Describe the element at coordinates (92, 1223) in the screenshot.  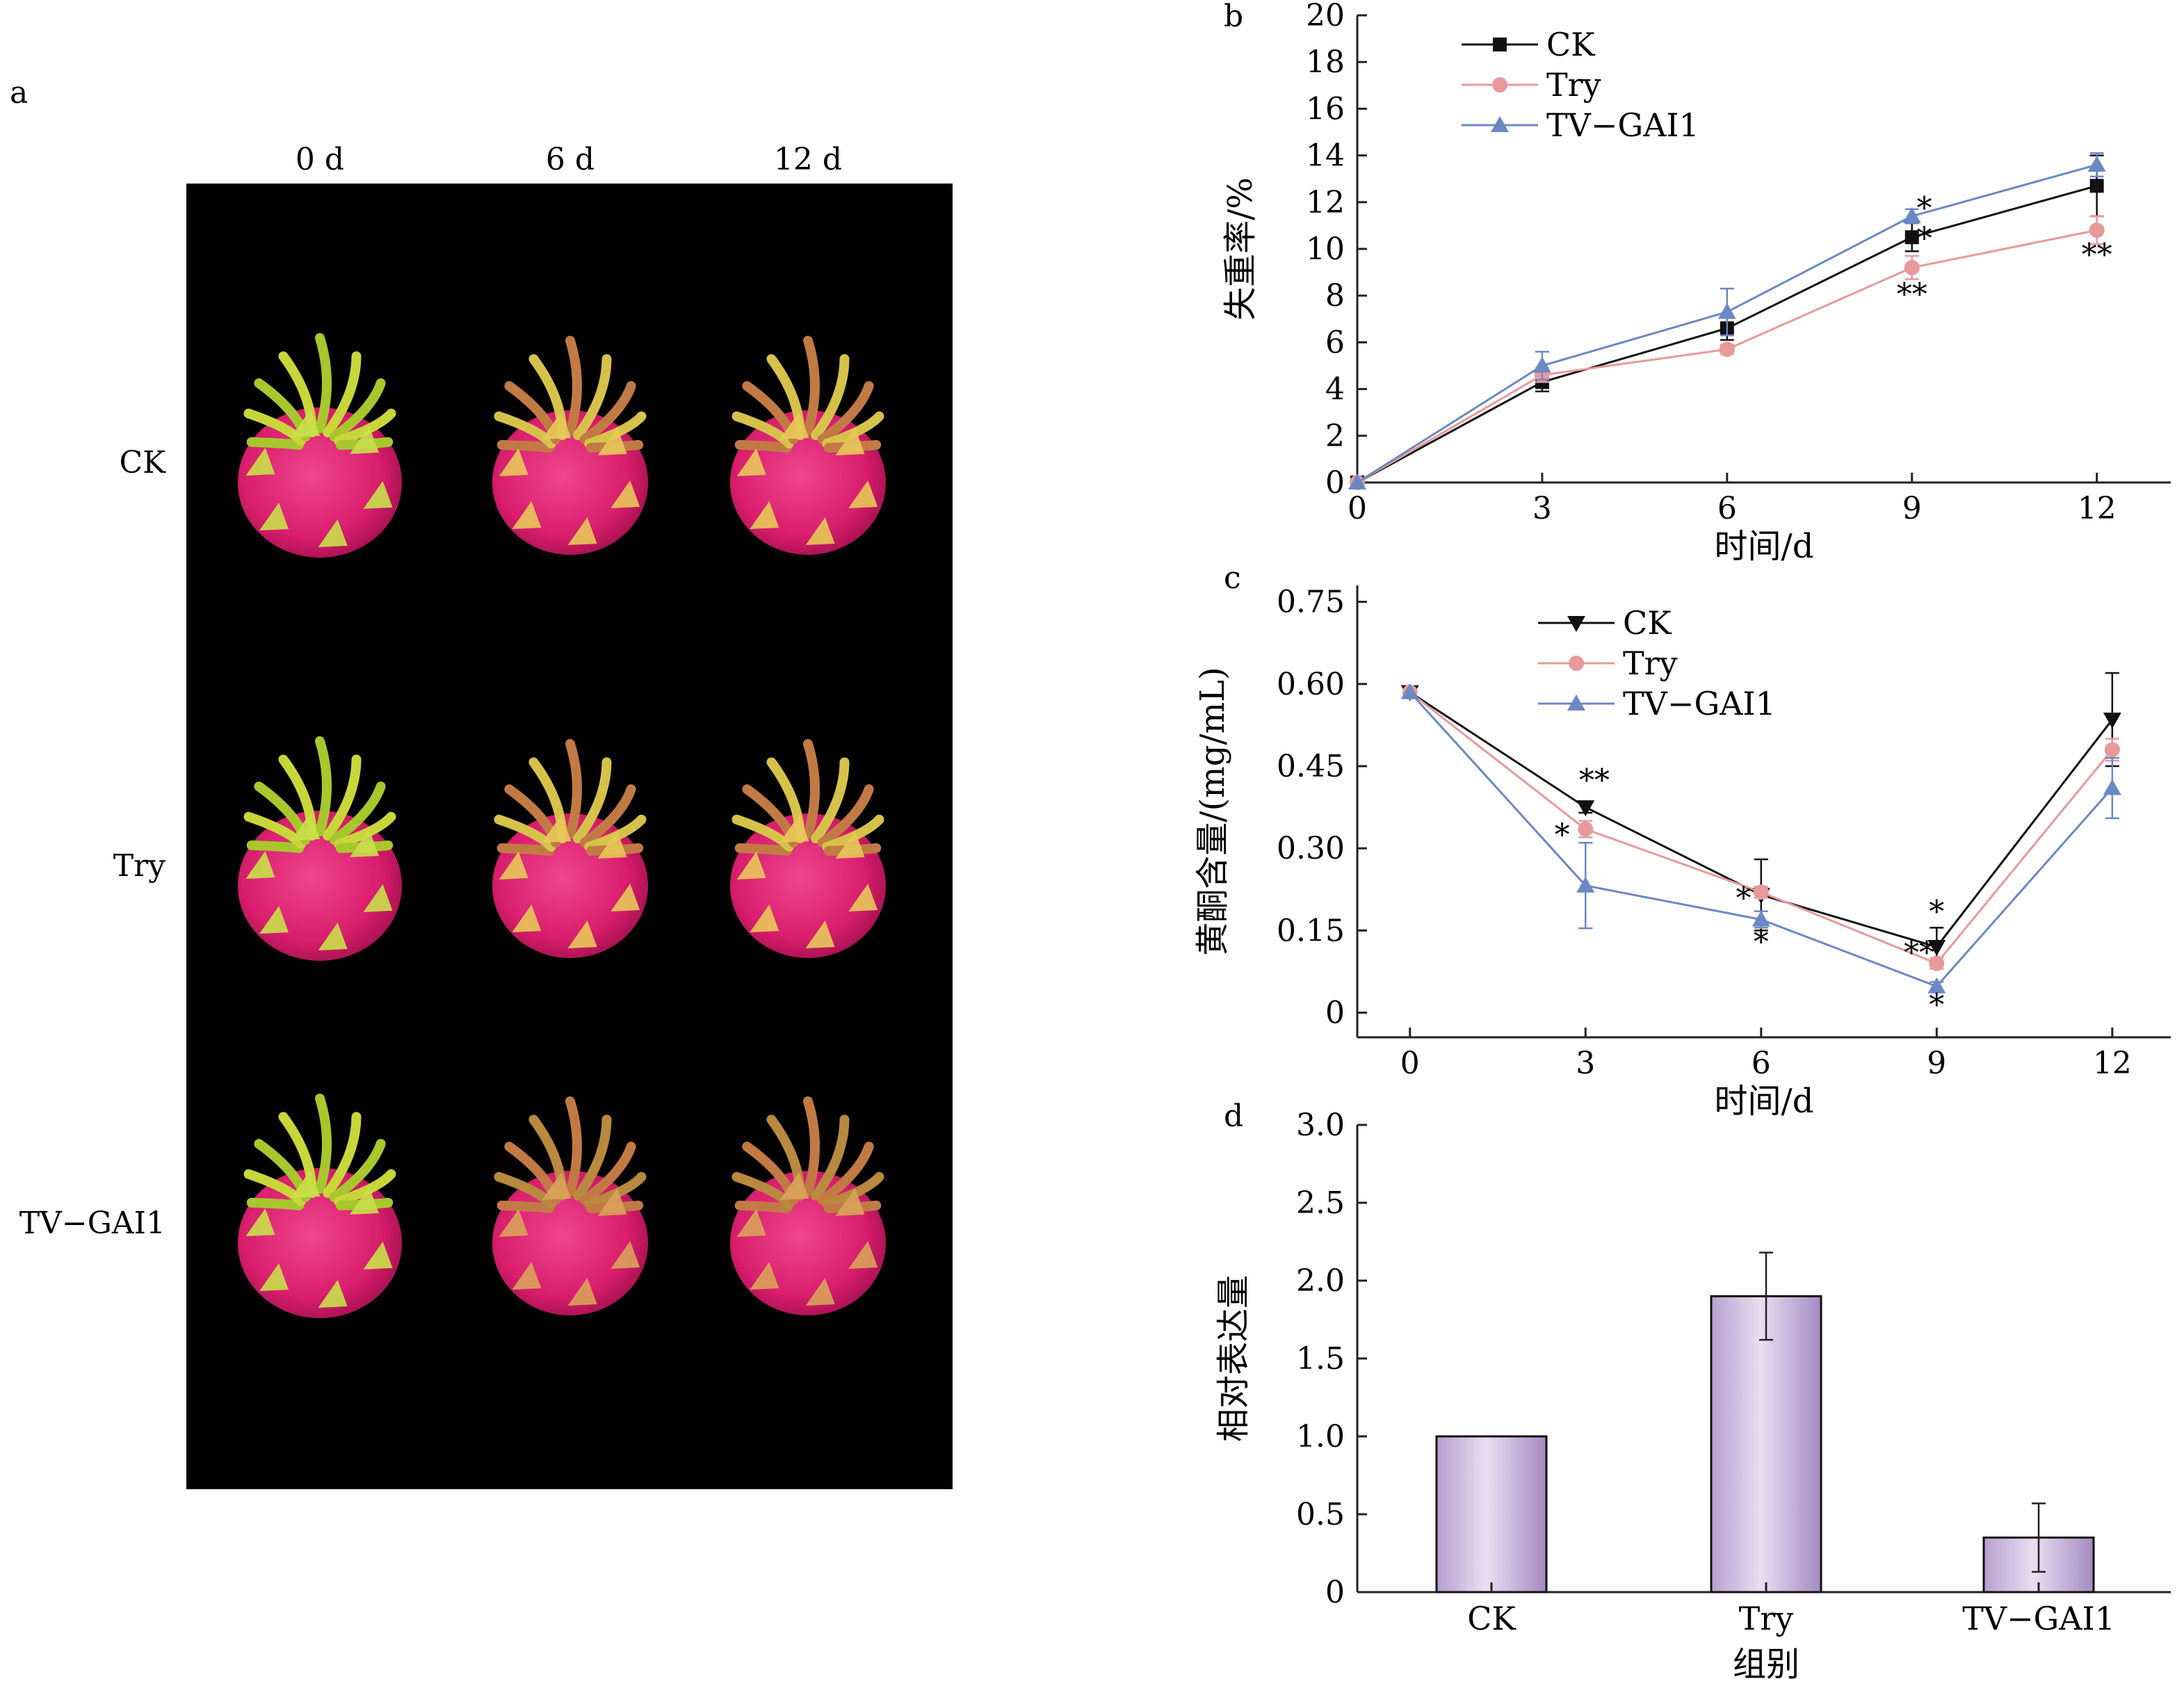
I see `photo-row-label: TV−GAI1` at that location.